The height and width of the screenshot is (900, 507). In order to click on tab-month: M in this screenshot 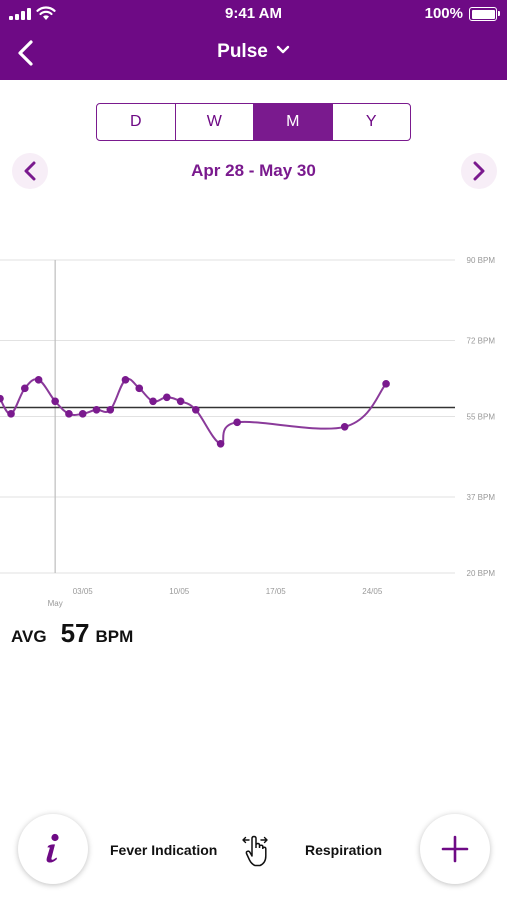, I will do `click(293, 122)`.